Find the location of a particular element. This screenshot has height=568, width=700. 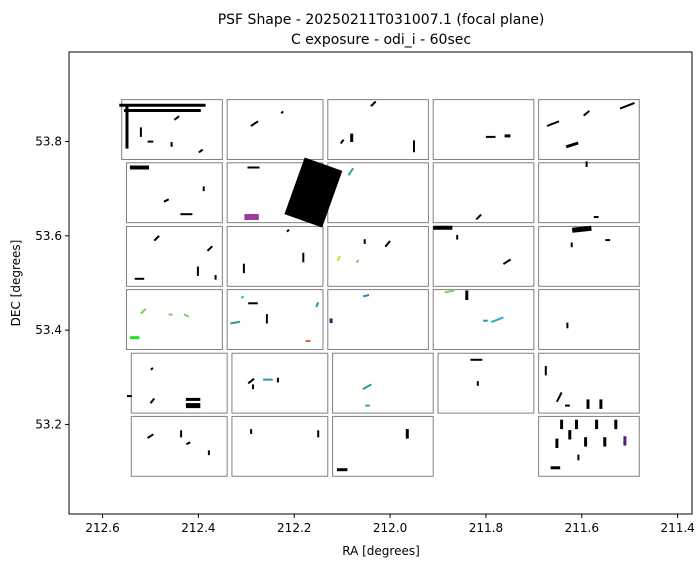

y-axis-ticks: 53.2 53.4 53.6 53.8 is located at coordinates (52, 283).